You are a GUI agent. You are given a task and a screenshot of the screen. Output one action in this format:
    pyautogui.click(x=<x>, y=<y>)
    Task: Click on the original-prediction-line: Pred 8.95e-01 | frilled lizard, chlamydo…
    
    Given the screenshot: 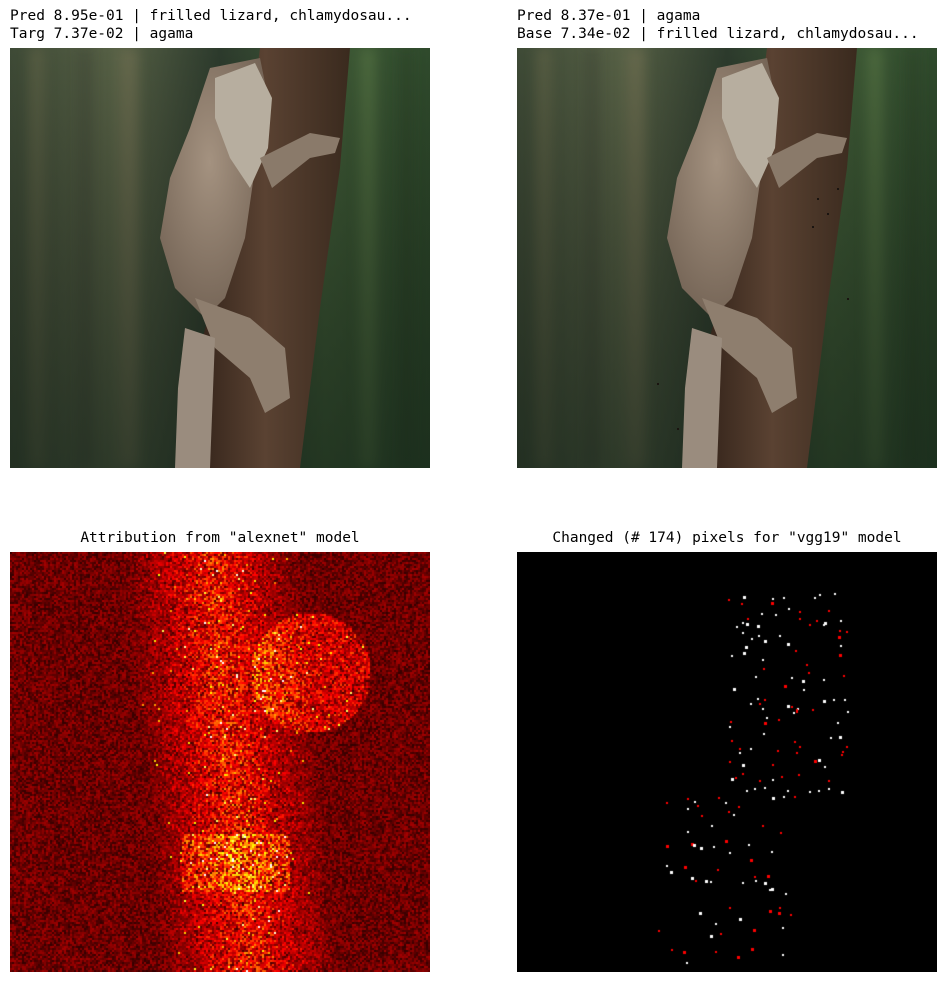 What is the action you would take?
    pyautogui.click(x=211, y=16)
    